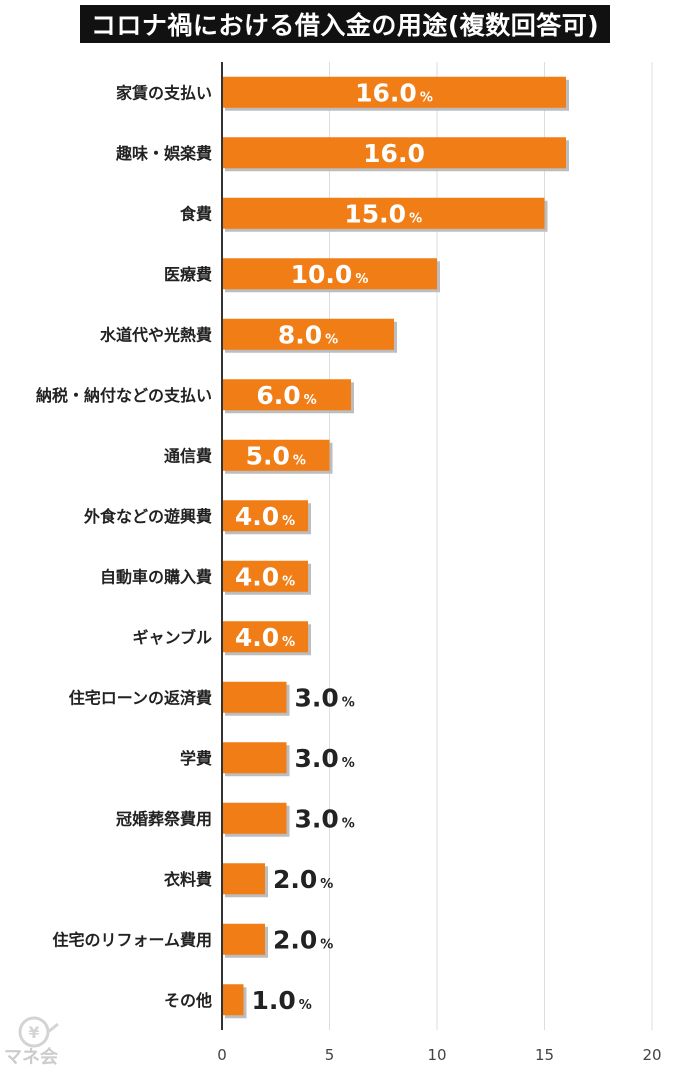  What do you see at coordinates (124, 395) in the screenshot?
I see `category-label: 納税・納付などの支払い` at bounding box center [124, 395].